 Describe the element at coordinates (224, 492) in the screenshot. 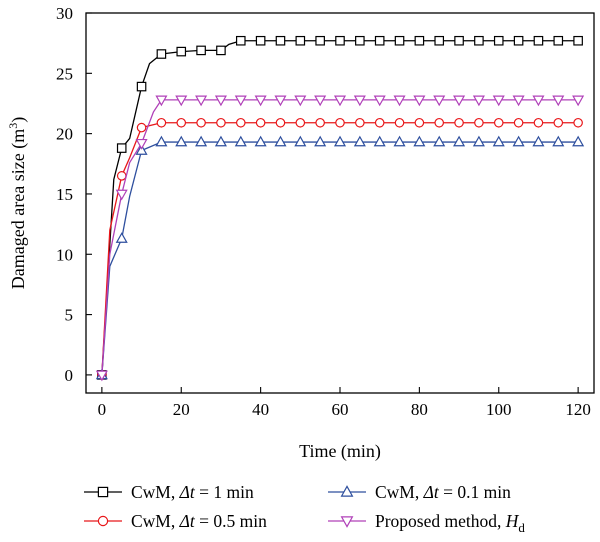

I see `legend-label-part: = 1 min` at that location.